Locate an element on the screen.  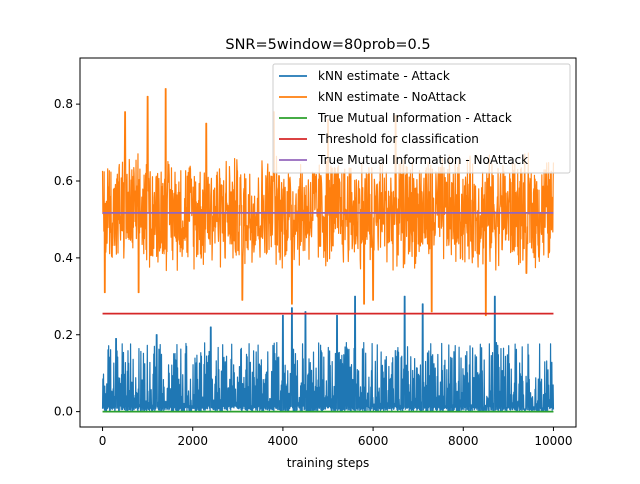
x-tick-label: 0 is located at coordinates (103, 441).